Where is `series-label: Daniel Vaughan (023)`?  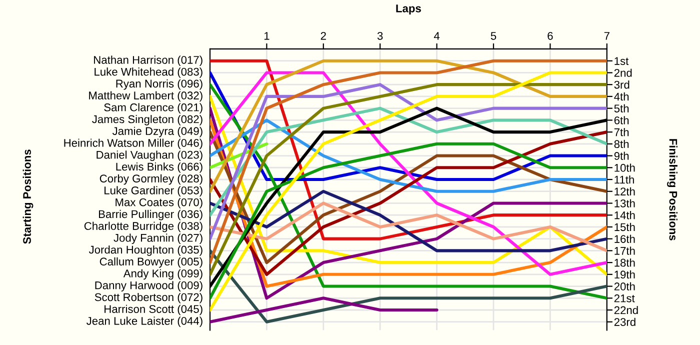 series-label: Daniel Vaughan (023) is located at coordinates (149, 155).